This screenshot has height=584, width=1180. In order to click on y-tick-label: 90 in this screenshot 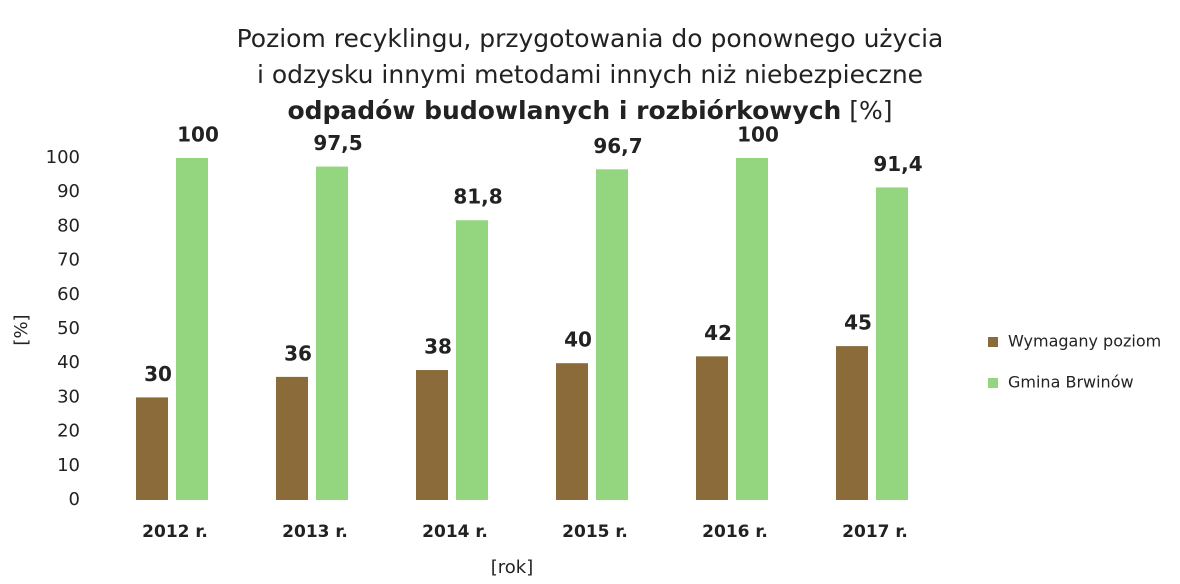, I will do `click(68, 191)`.